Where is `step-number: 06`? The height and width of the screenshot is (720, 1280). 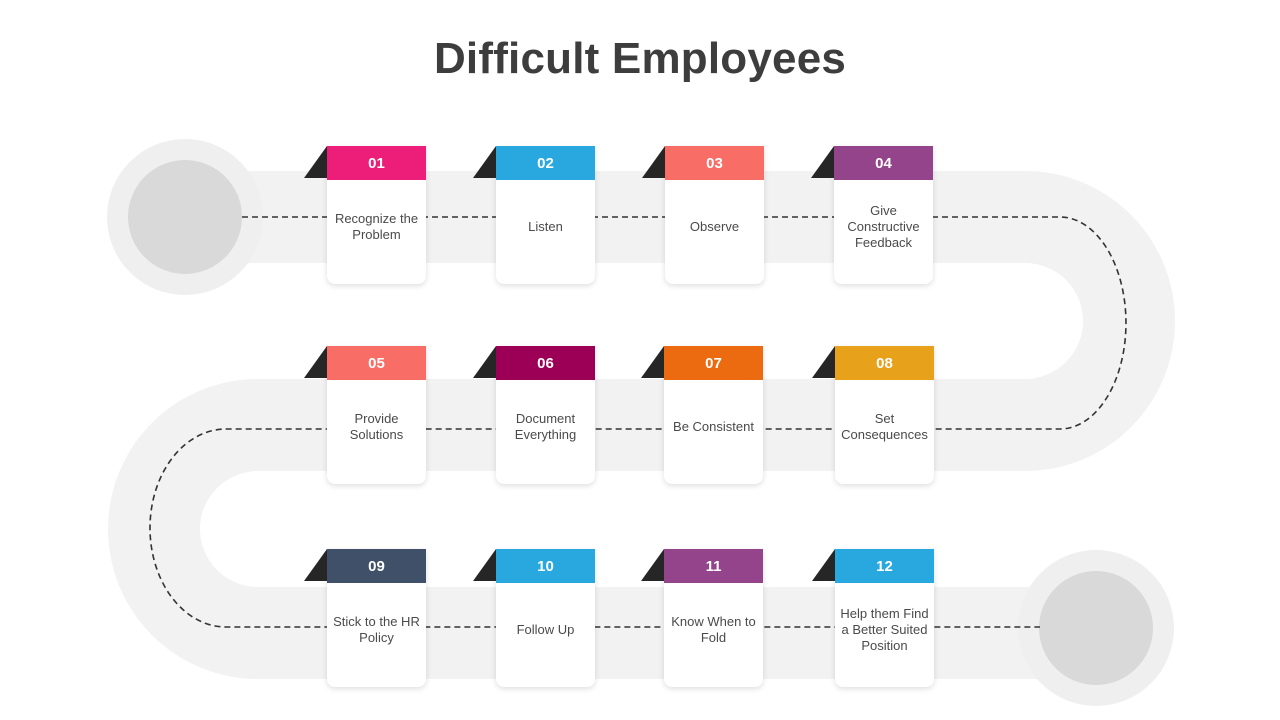 step-number: 06 is located at coordinates (545, 363).